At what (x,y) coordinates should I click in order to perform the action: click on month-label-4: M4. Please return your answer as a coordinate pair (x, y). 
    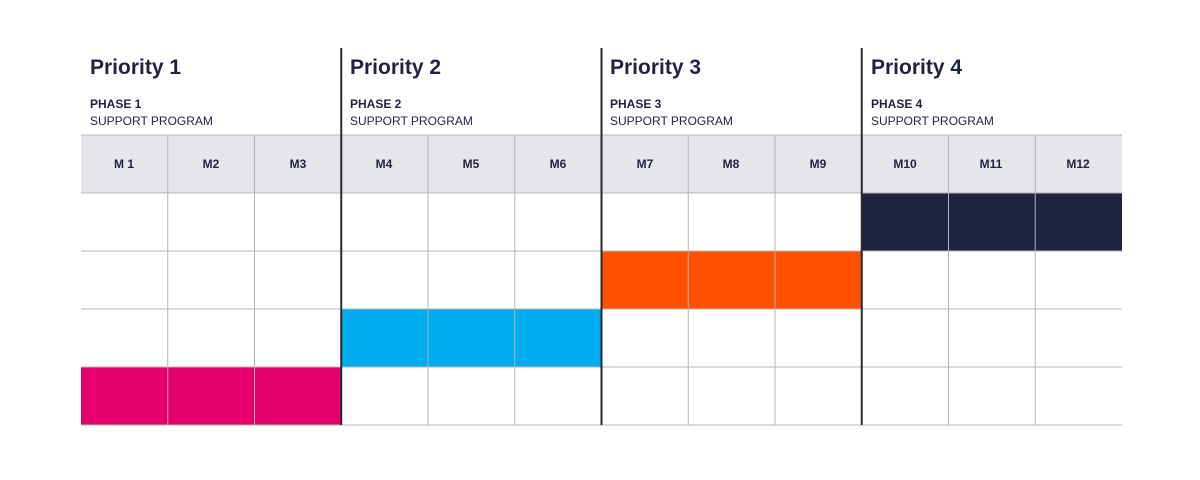
    Looking at the image, I should click on (384, 164).